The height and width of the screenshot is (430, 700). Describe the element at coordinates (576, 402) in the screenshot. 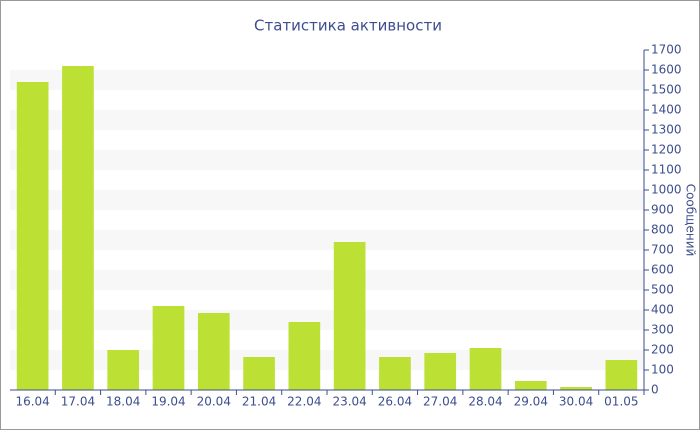

I see `x-tick-label: 30.04` at that location.